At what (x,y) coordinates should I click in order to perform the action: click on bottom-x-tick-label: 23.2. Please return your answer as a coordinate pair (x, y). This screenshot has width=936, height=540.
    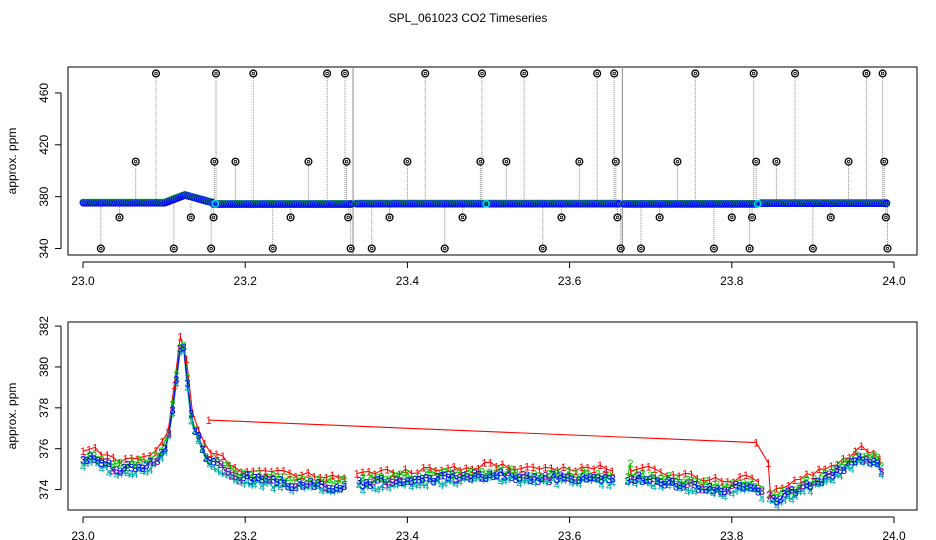
    Looking at the image, I should click on (246, 534).